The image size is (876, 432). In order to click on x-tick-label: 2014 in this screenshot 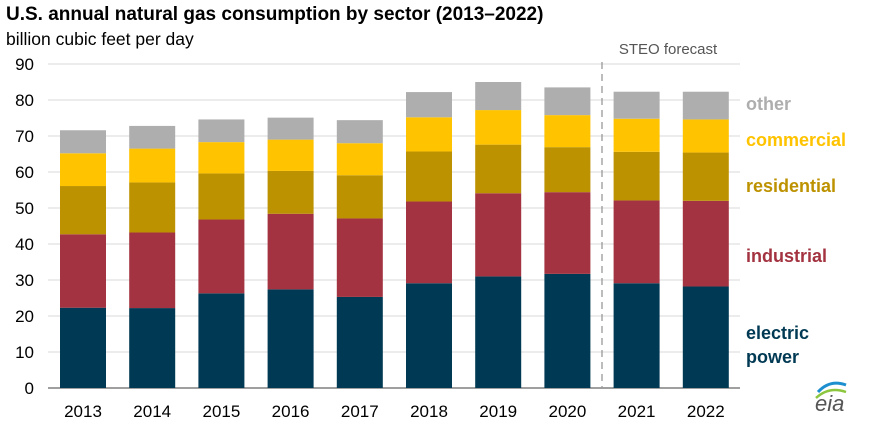, I will do `click(152, 411)`.